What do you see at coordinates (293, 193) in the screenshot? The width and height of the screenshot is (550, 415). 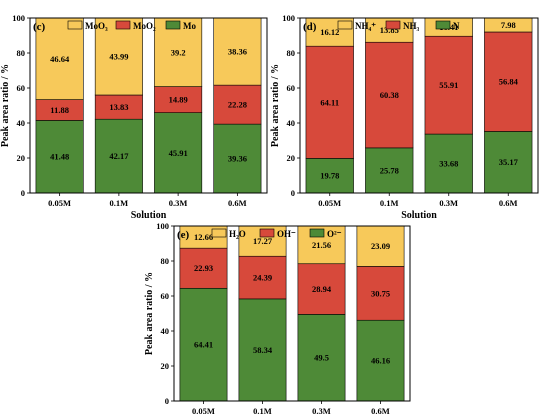 I see `y-tick-label: 0` at bounding box center [293, 193].